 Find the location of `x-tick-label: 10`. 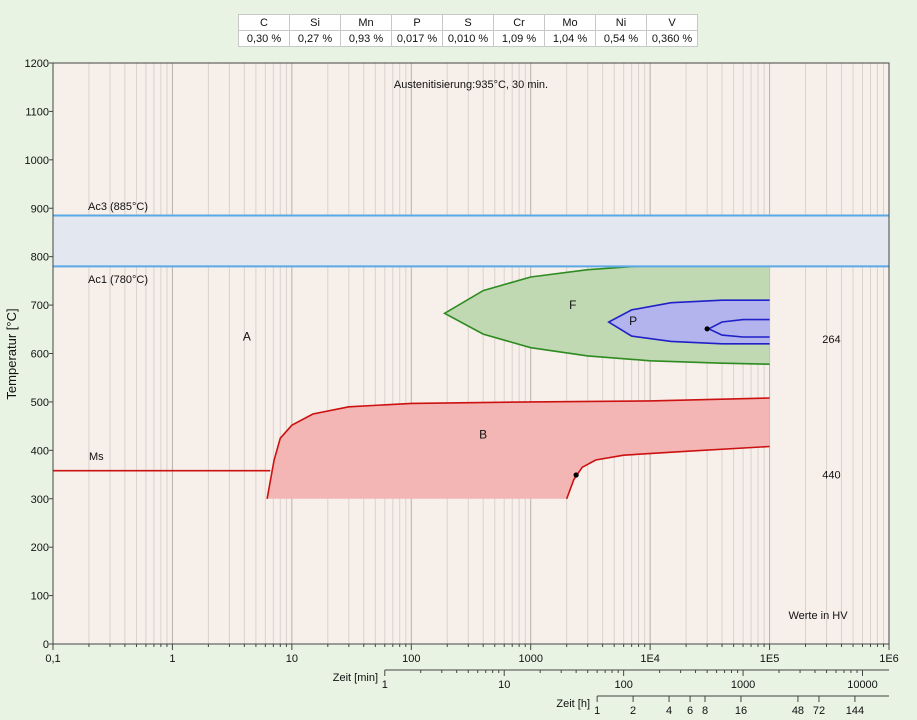

x-tick-label: 10 is located at coordinates (292, 659).